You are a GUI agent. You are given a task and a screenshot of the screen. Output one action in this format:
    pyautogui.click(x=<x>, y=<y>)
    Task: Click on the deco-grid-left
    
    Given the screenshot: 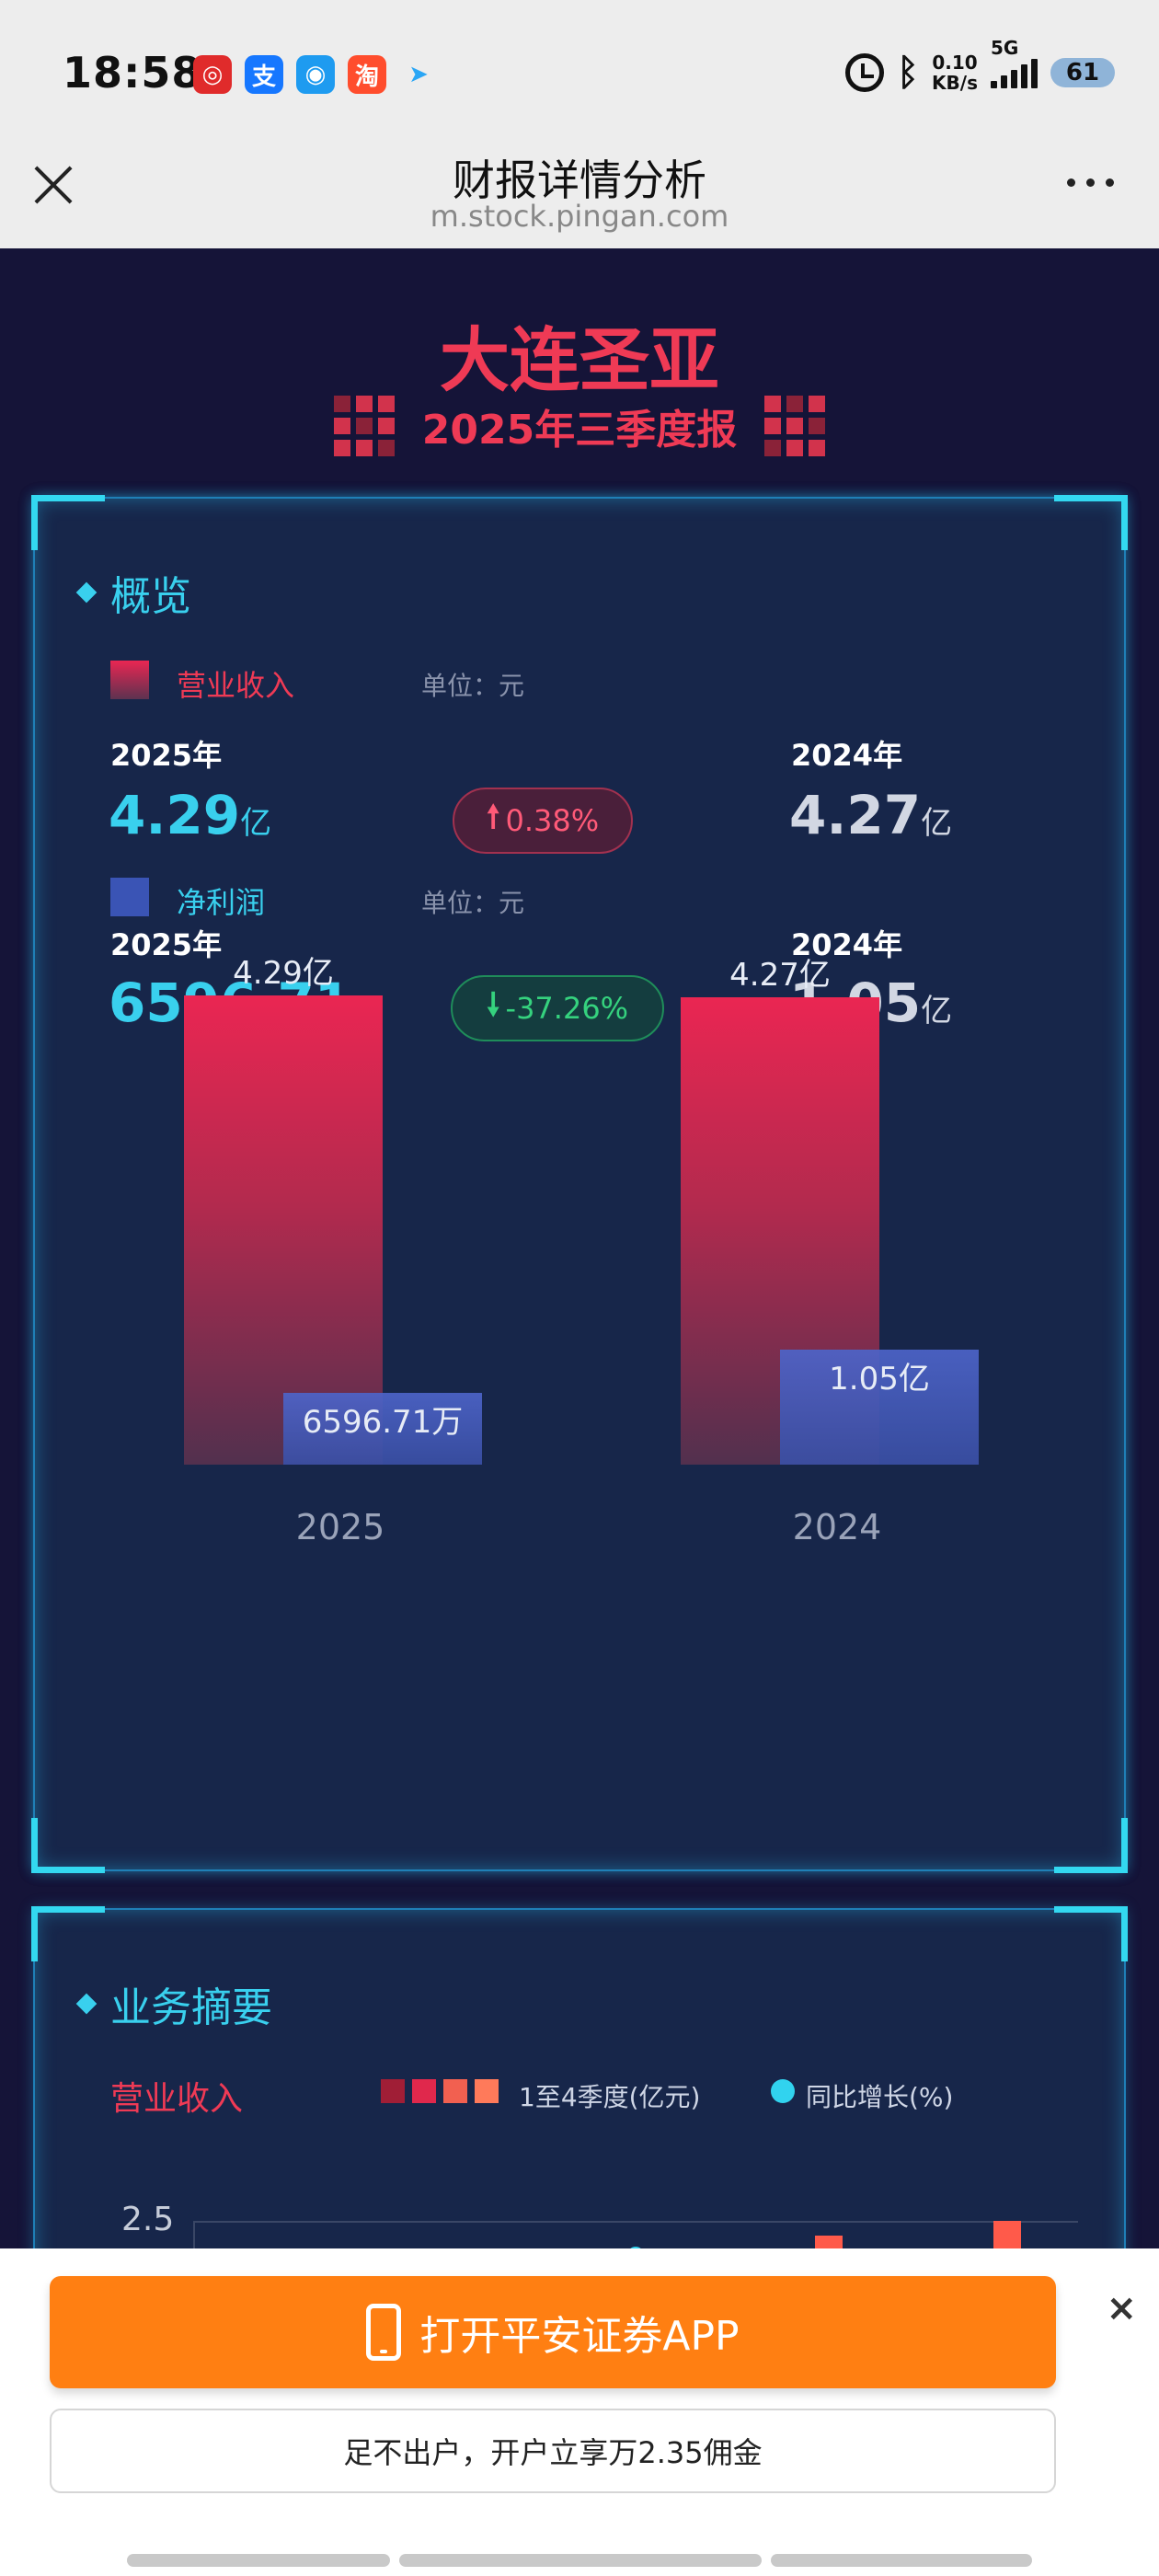 What is the action you would take?
    pyautogui.click(x=364, y=426)
    